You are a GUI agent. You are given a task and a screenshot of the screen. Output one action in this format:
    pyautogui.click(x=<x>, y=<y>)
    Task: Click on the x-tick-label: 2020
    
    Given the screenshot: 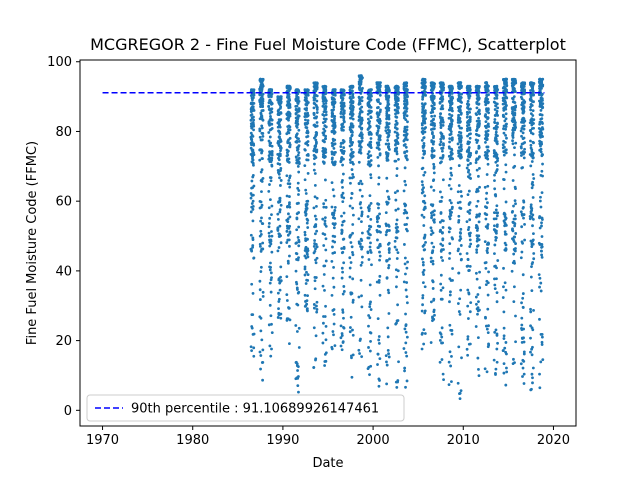 What is the action you would take?
    pyautogui.click(x=553, y=440)
    